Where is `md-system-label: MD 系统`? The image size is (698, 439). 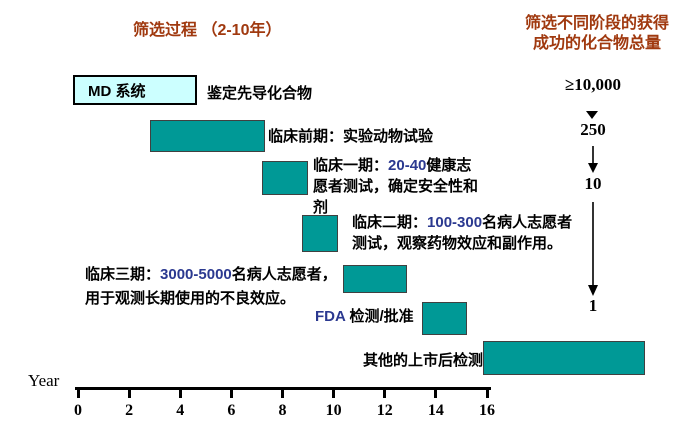
md-system-label: MD 系统 is located at coordinates (117, 91).